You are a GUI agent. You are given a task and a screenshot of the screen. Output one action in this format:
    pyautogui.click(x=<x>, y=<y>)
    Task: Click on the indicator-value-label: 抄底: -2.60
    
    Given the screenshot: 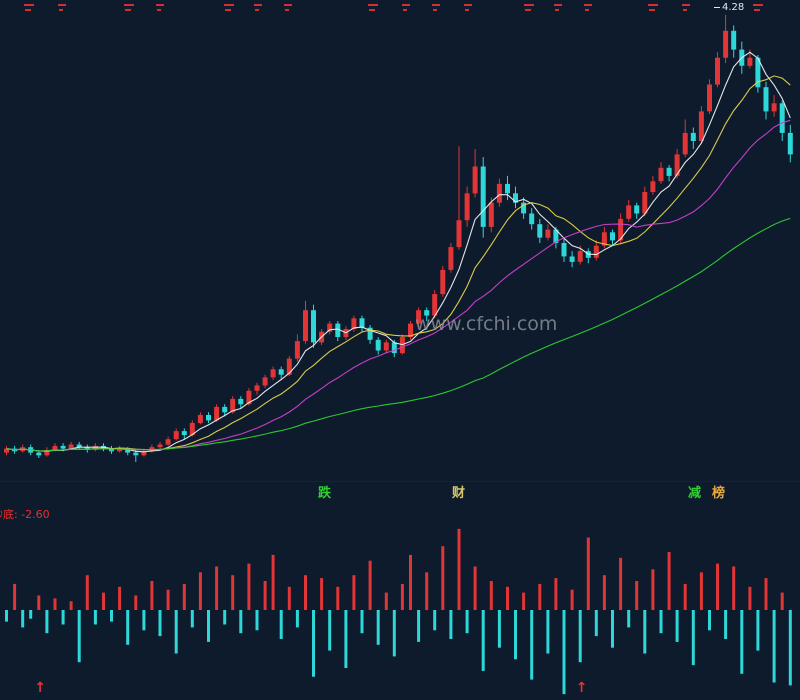 What is the action you would take?
    pyautogui.click(x=25, y=514)
    